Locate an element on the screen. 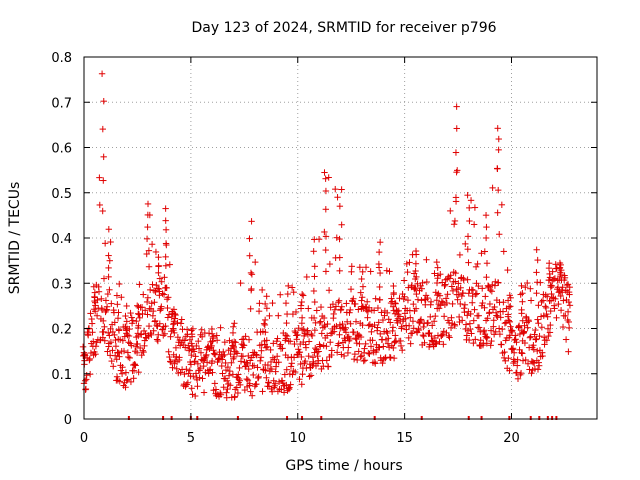 This screenshot has width=640, height=480. x-tick-label: 15 is located at coordinates (404, 438).